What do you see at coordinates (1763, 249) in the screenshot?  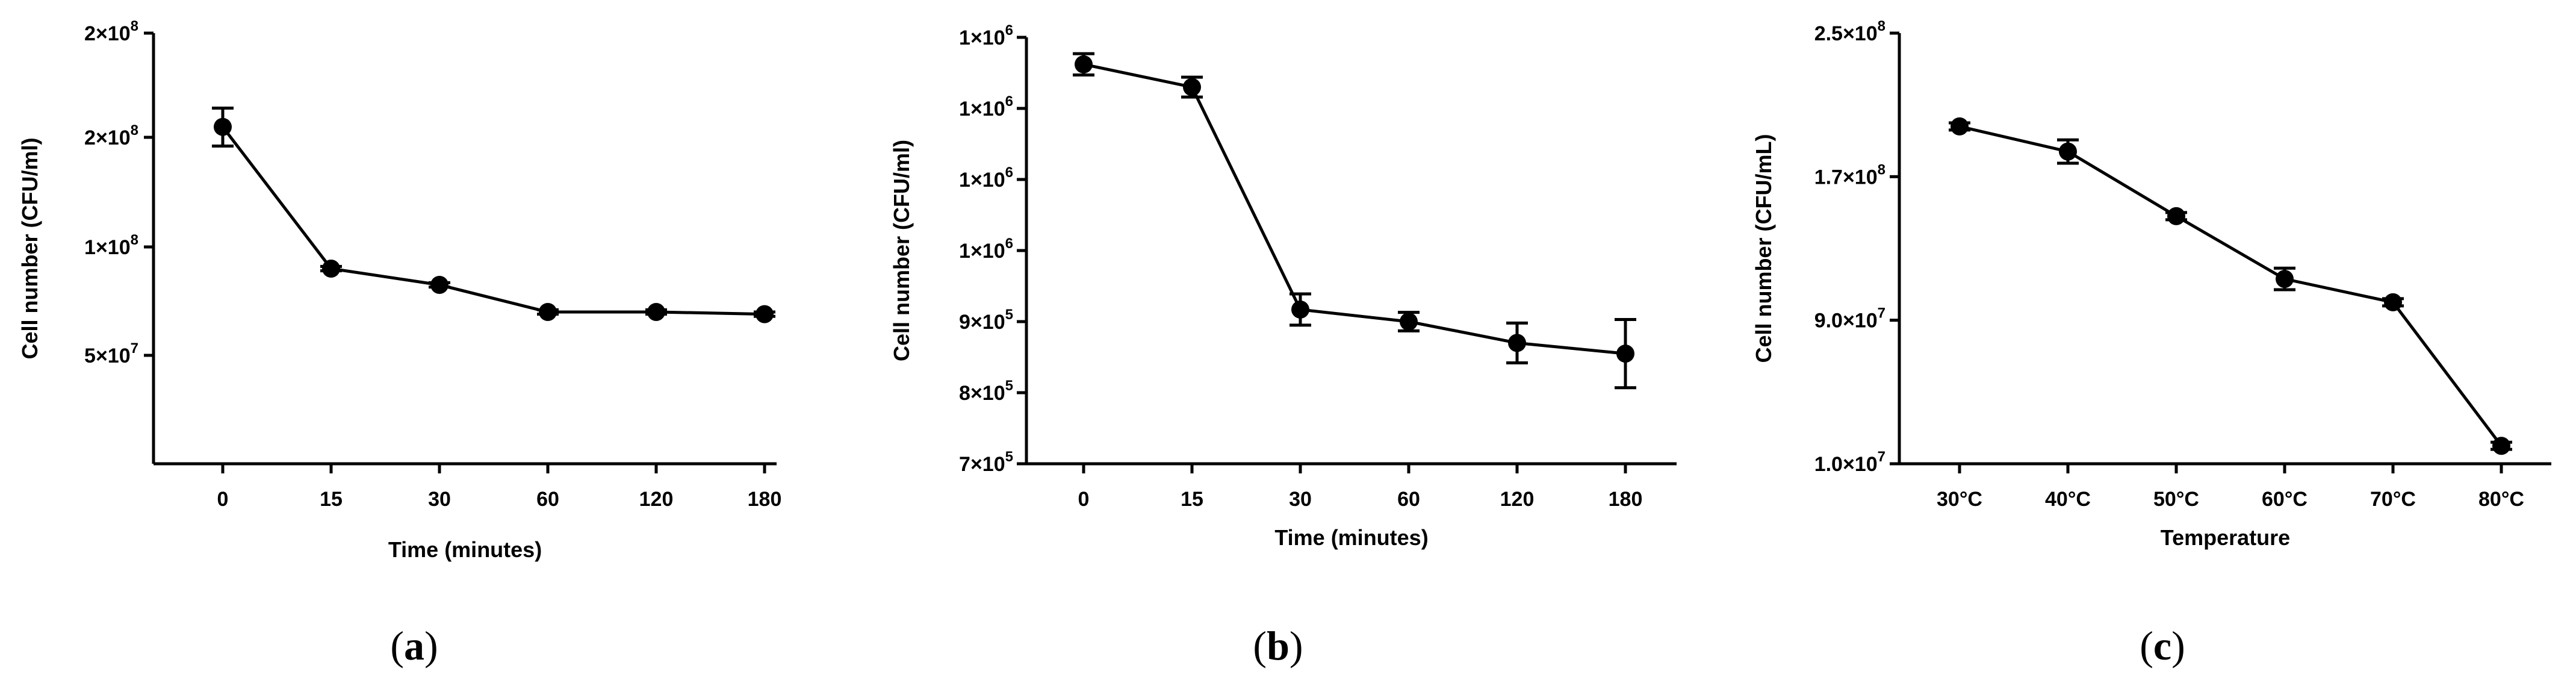 I see `y-axis-title: Cell number (CFU/mL)` at bounding box center [1763, 249].